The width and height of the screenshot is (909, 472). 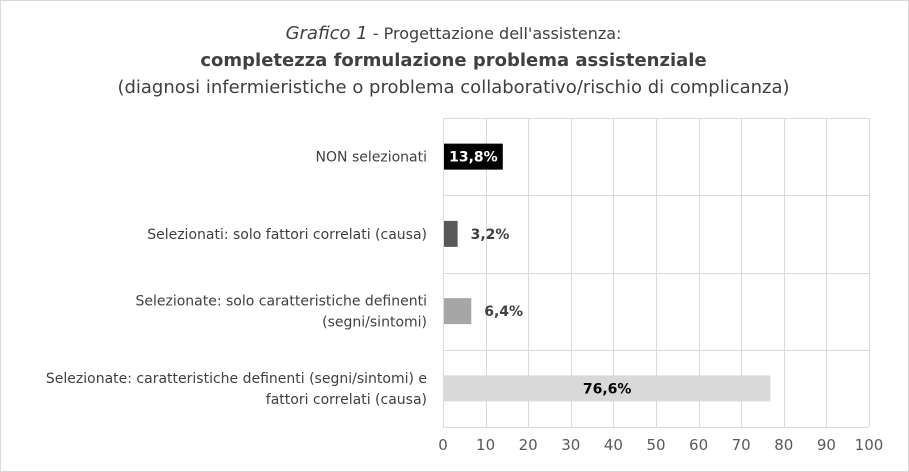 What do you see at coordinates (741, 445) in the screenshot?
I see `x-tick-label: 70` at bounding box center [741, 445].